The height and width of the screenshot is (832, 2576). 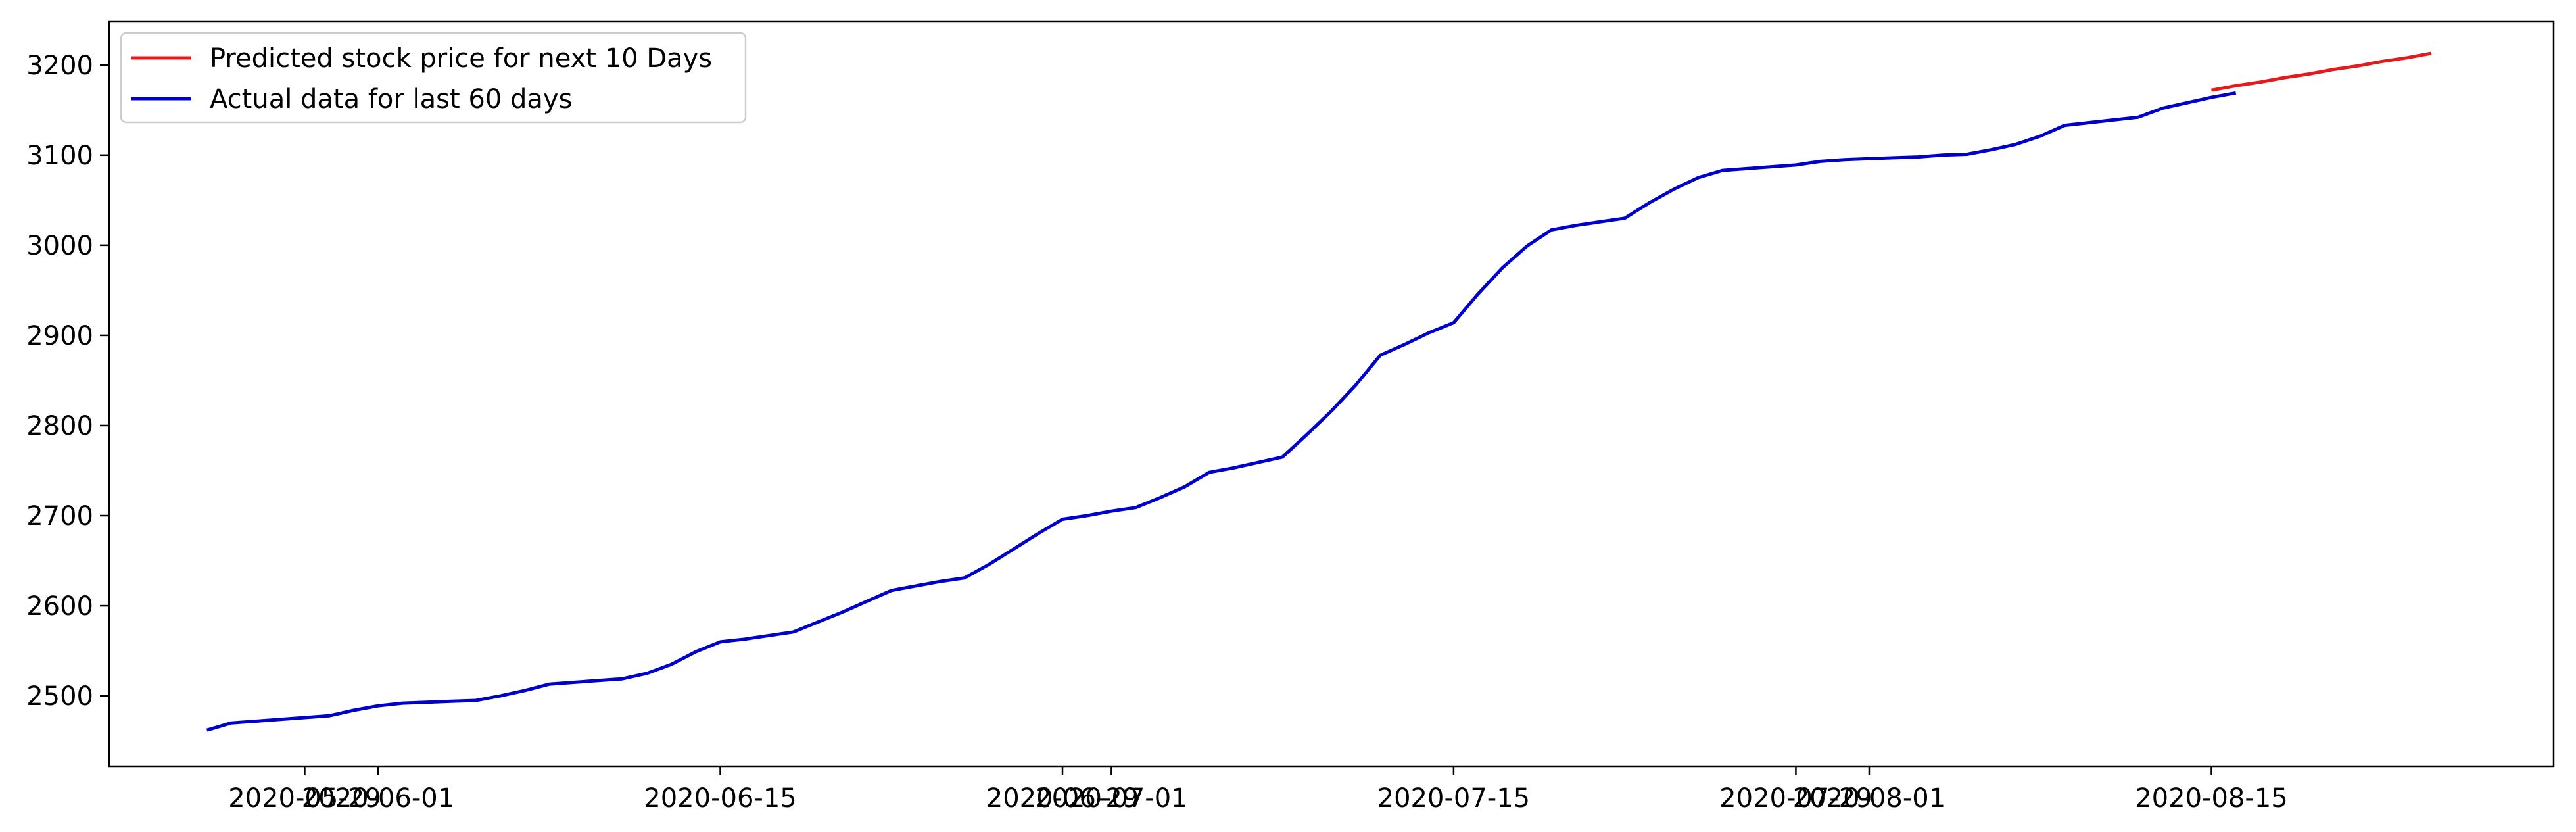 I want to click on y-tick-label: 3000, so click(x=60, y=246).